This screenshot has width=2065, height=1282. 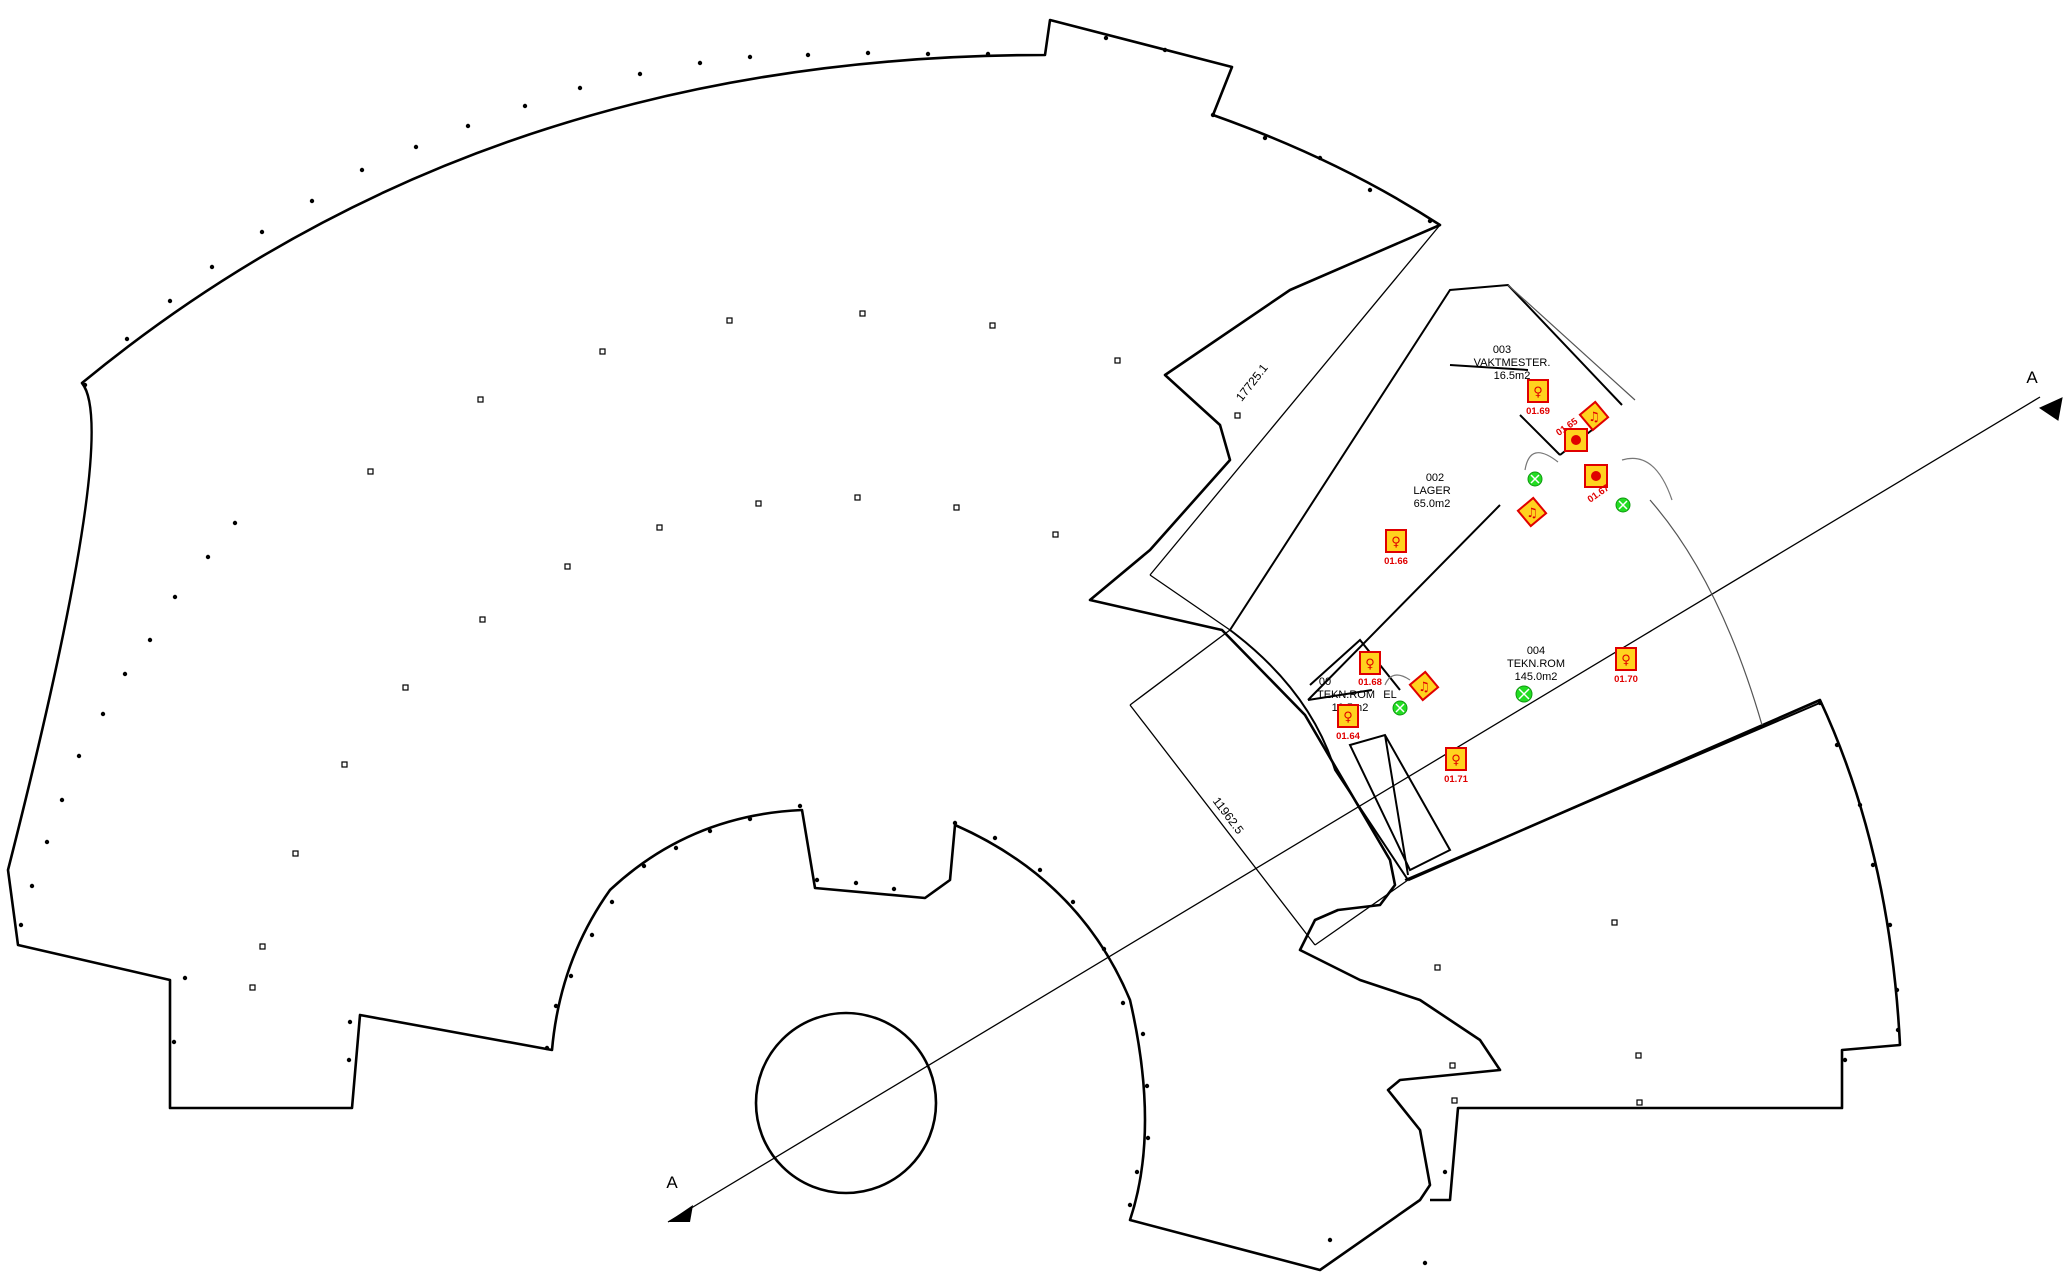 What do you see at coordinates (1370, 682) in the screenshot?
I see `svg-text: 01.68` at bounding box center [1370, 682].